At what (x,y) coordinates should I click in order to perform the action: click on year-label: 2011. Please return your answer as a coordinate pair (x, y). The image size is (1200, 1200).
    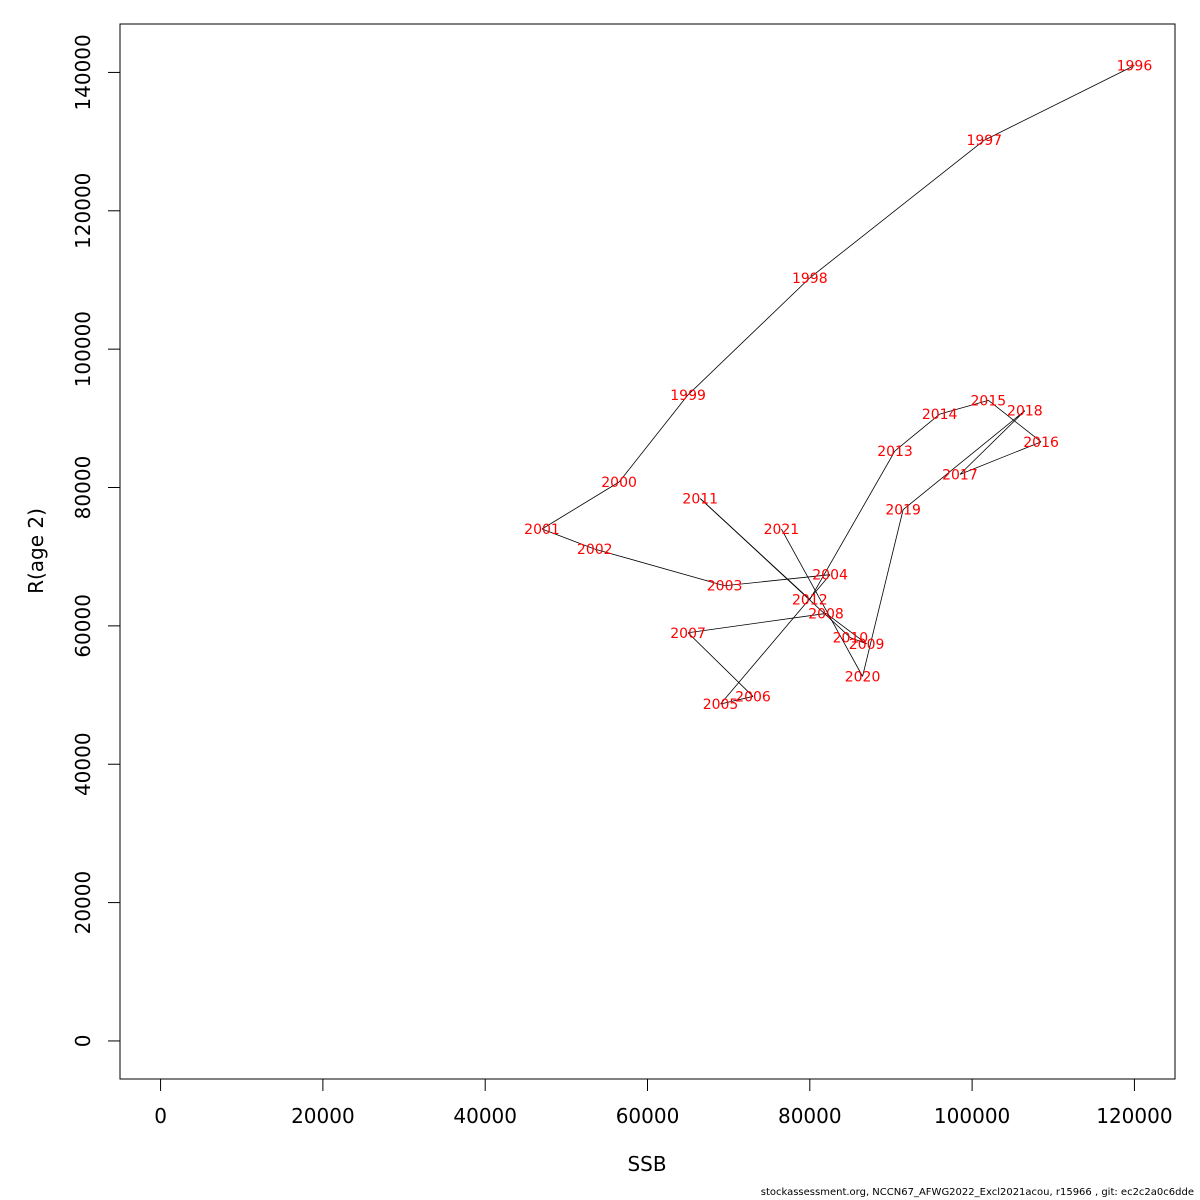
    Looking at the image, I should click on (700, 500).